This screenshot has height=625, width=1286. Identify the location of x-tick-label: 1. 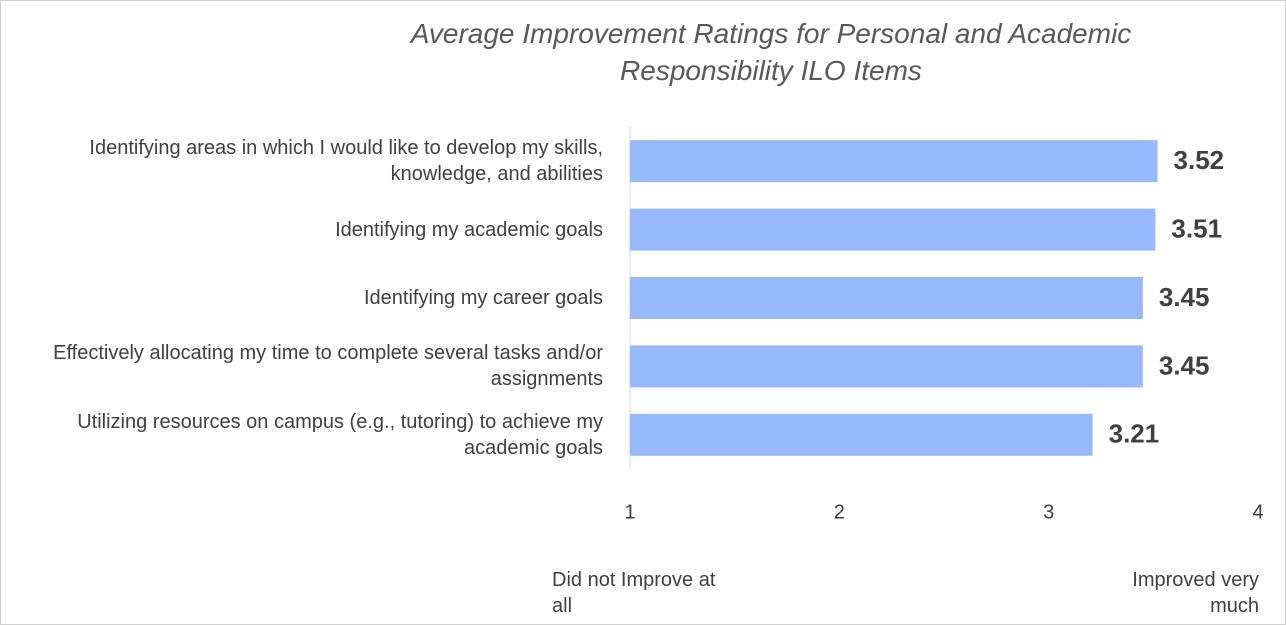
(629, 512).